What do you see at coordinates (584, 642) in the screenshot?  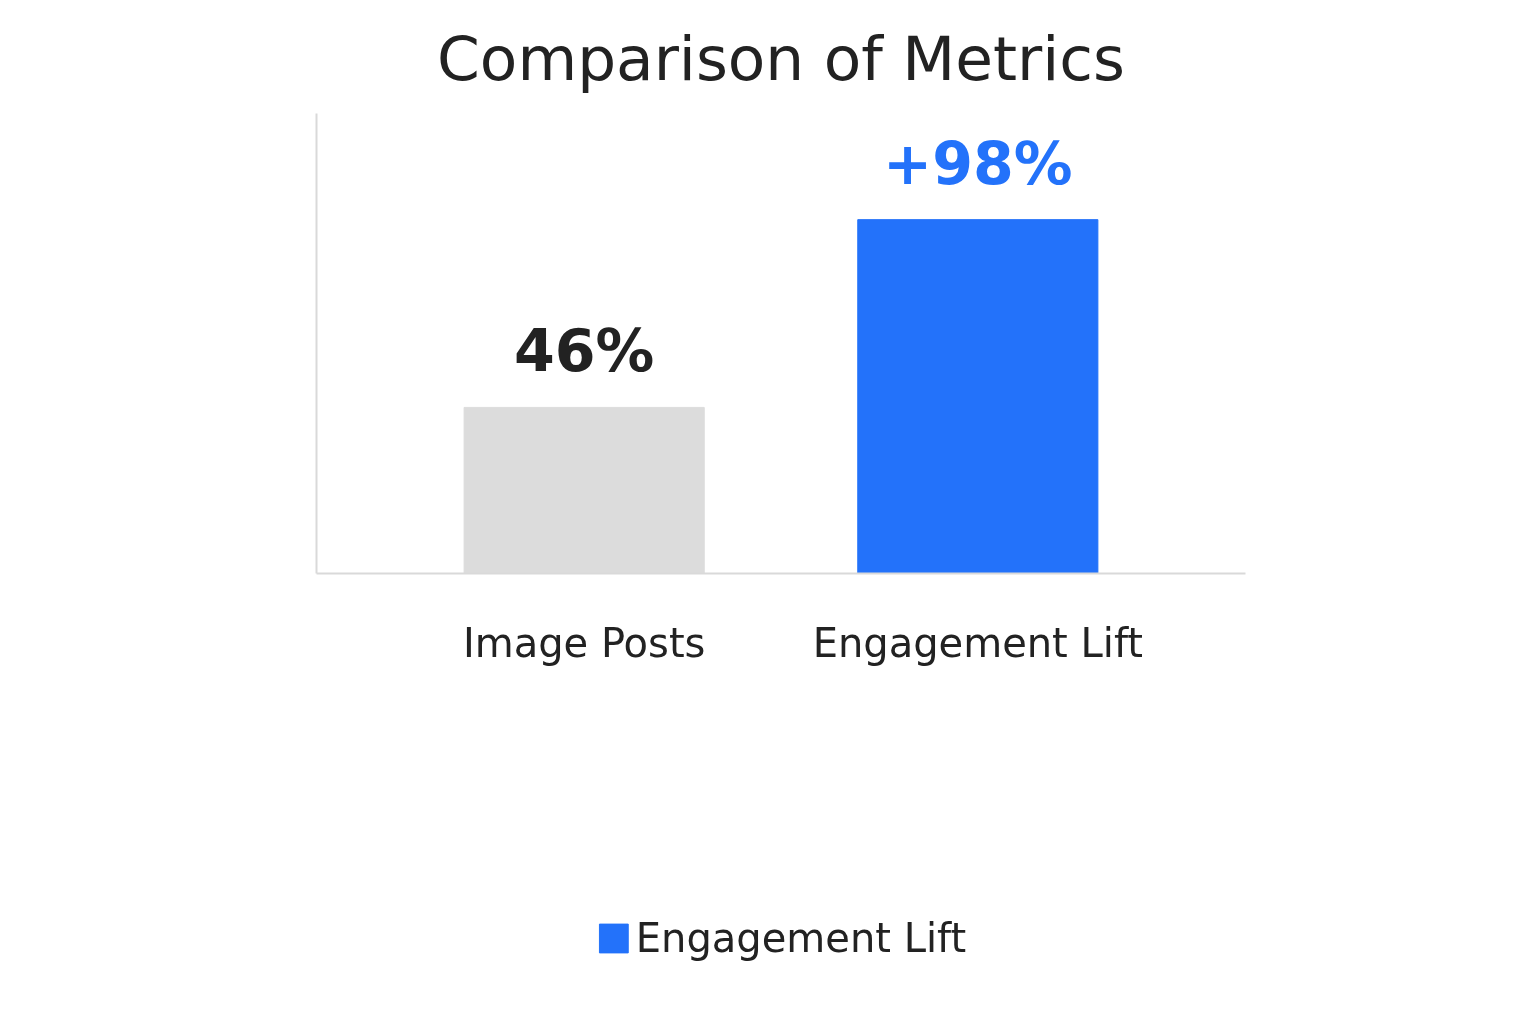 I see `x-tick-label: Image Posts` at bounding box center [584, 642].